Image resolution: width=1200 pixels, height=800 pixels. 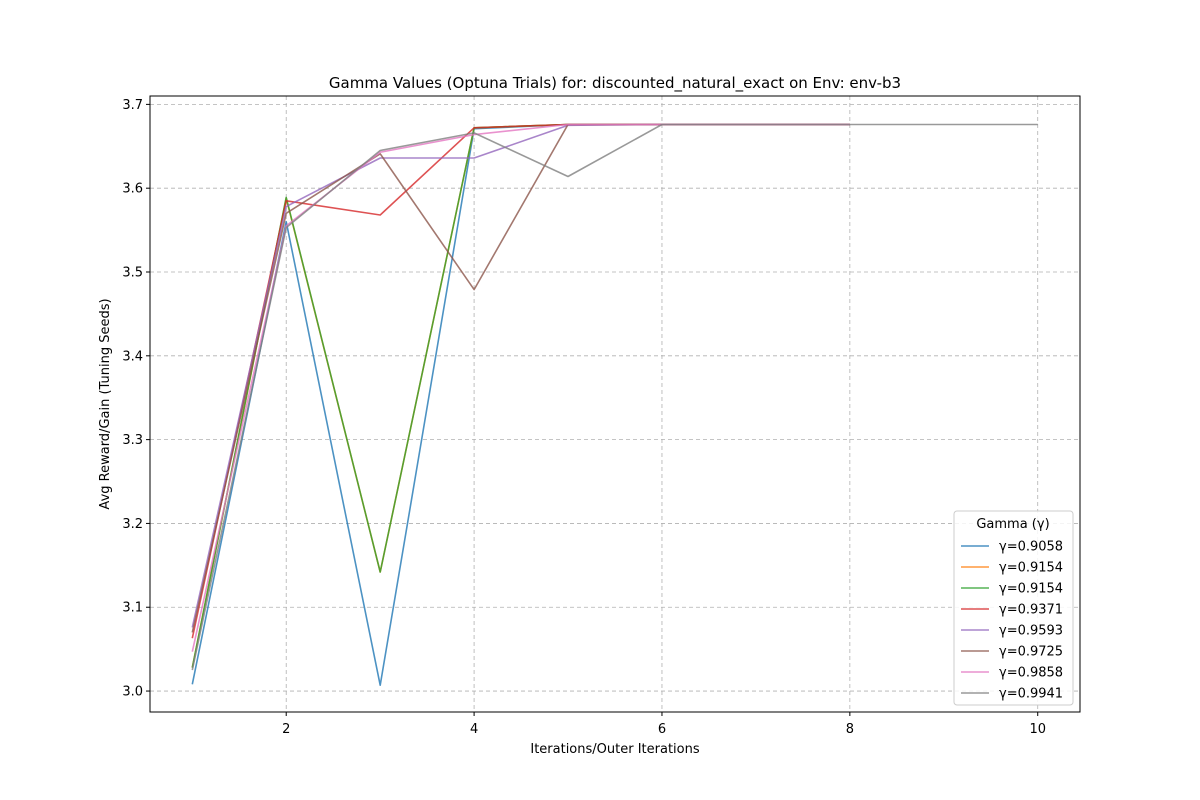 I want to click on legend-title: Gamma (γ), so click(x=1012, y=524).